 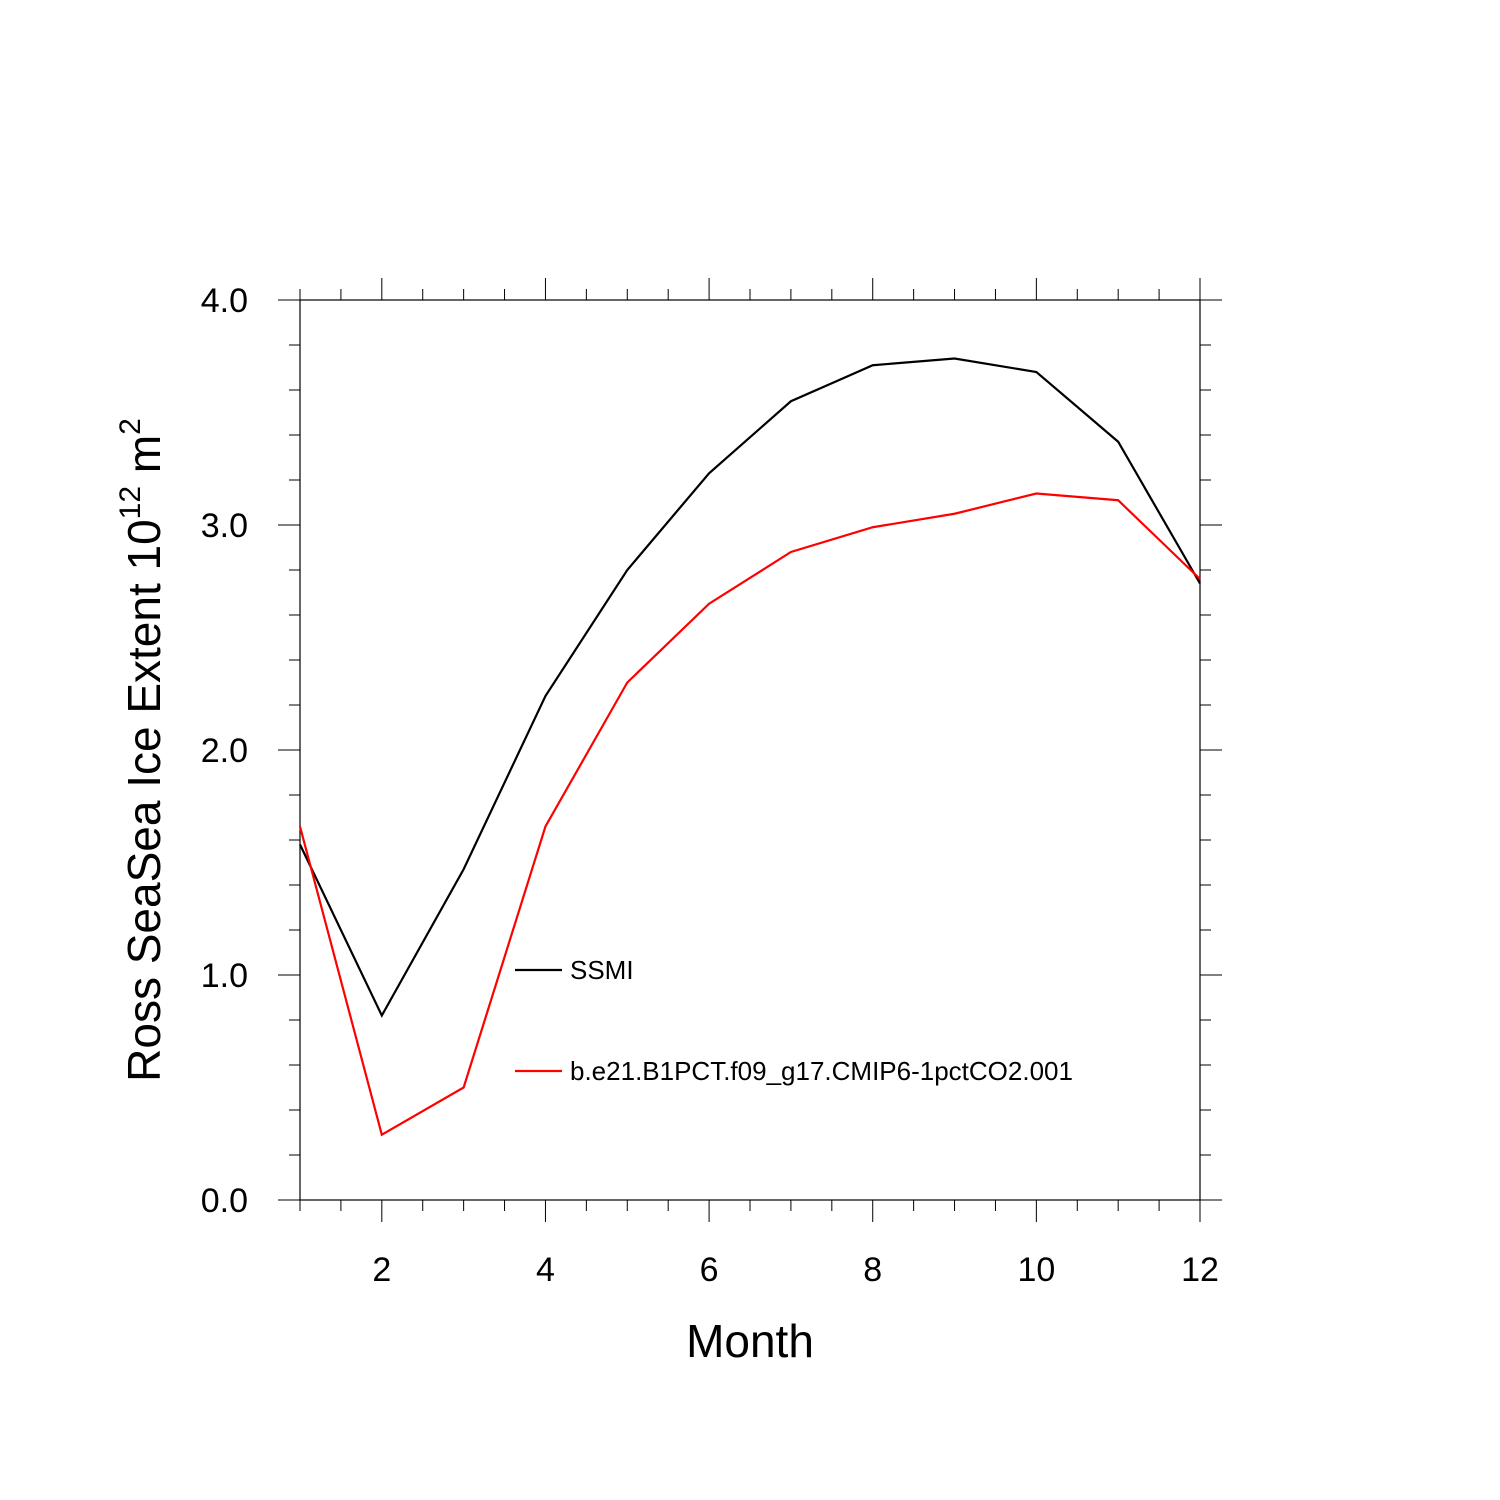 What do you see at coordinates (1200, 1270) in the screenshot?
I see `x-tick-label: 12` at bounding box center [1200, 1270].